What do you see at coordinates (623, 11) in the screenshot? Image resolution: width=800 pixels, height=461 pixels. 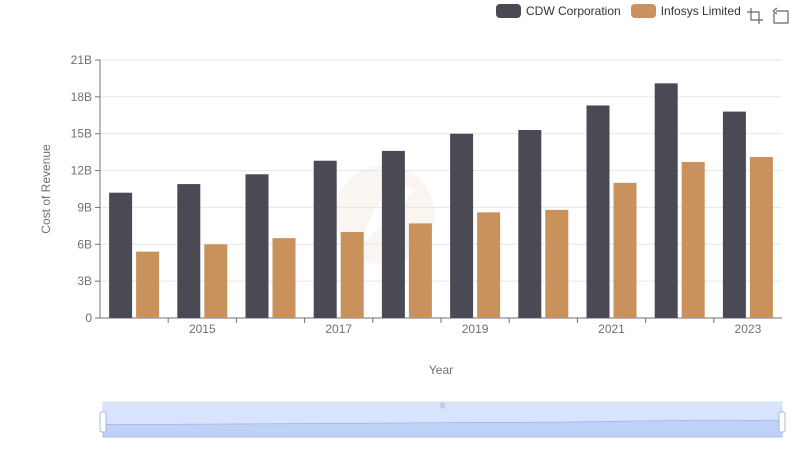 I see `legend: CDW Corporation Infosys Limited` at bounding box center [623, 11].